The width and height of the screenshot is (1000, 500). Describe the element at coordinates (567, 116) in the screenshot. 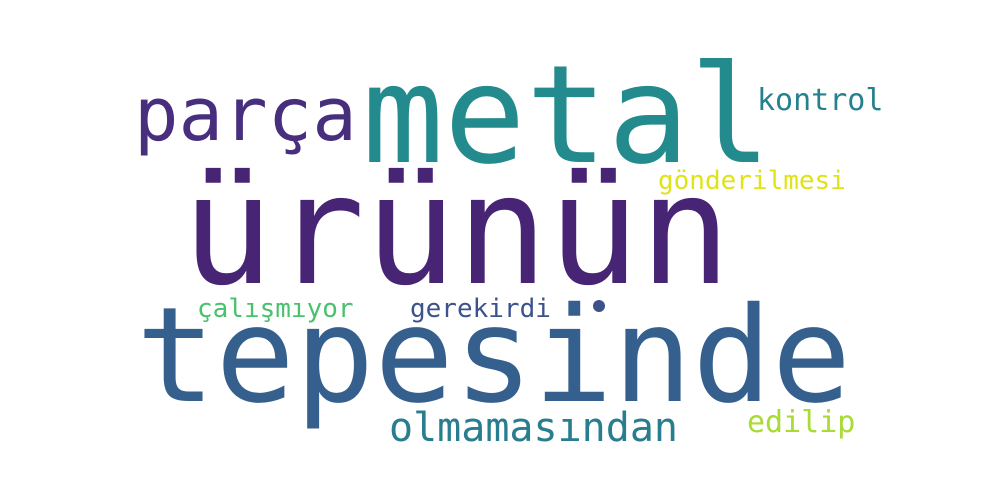

I see `word-metal: metal` at that location.